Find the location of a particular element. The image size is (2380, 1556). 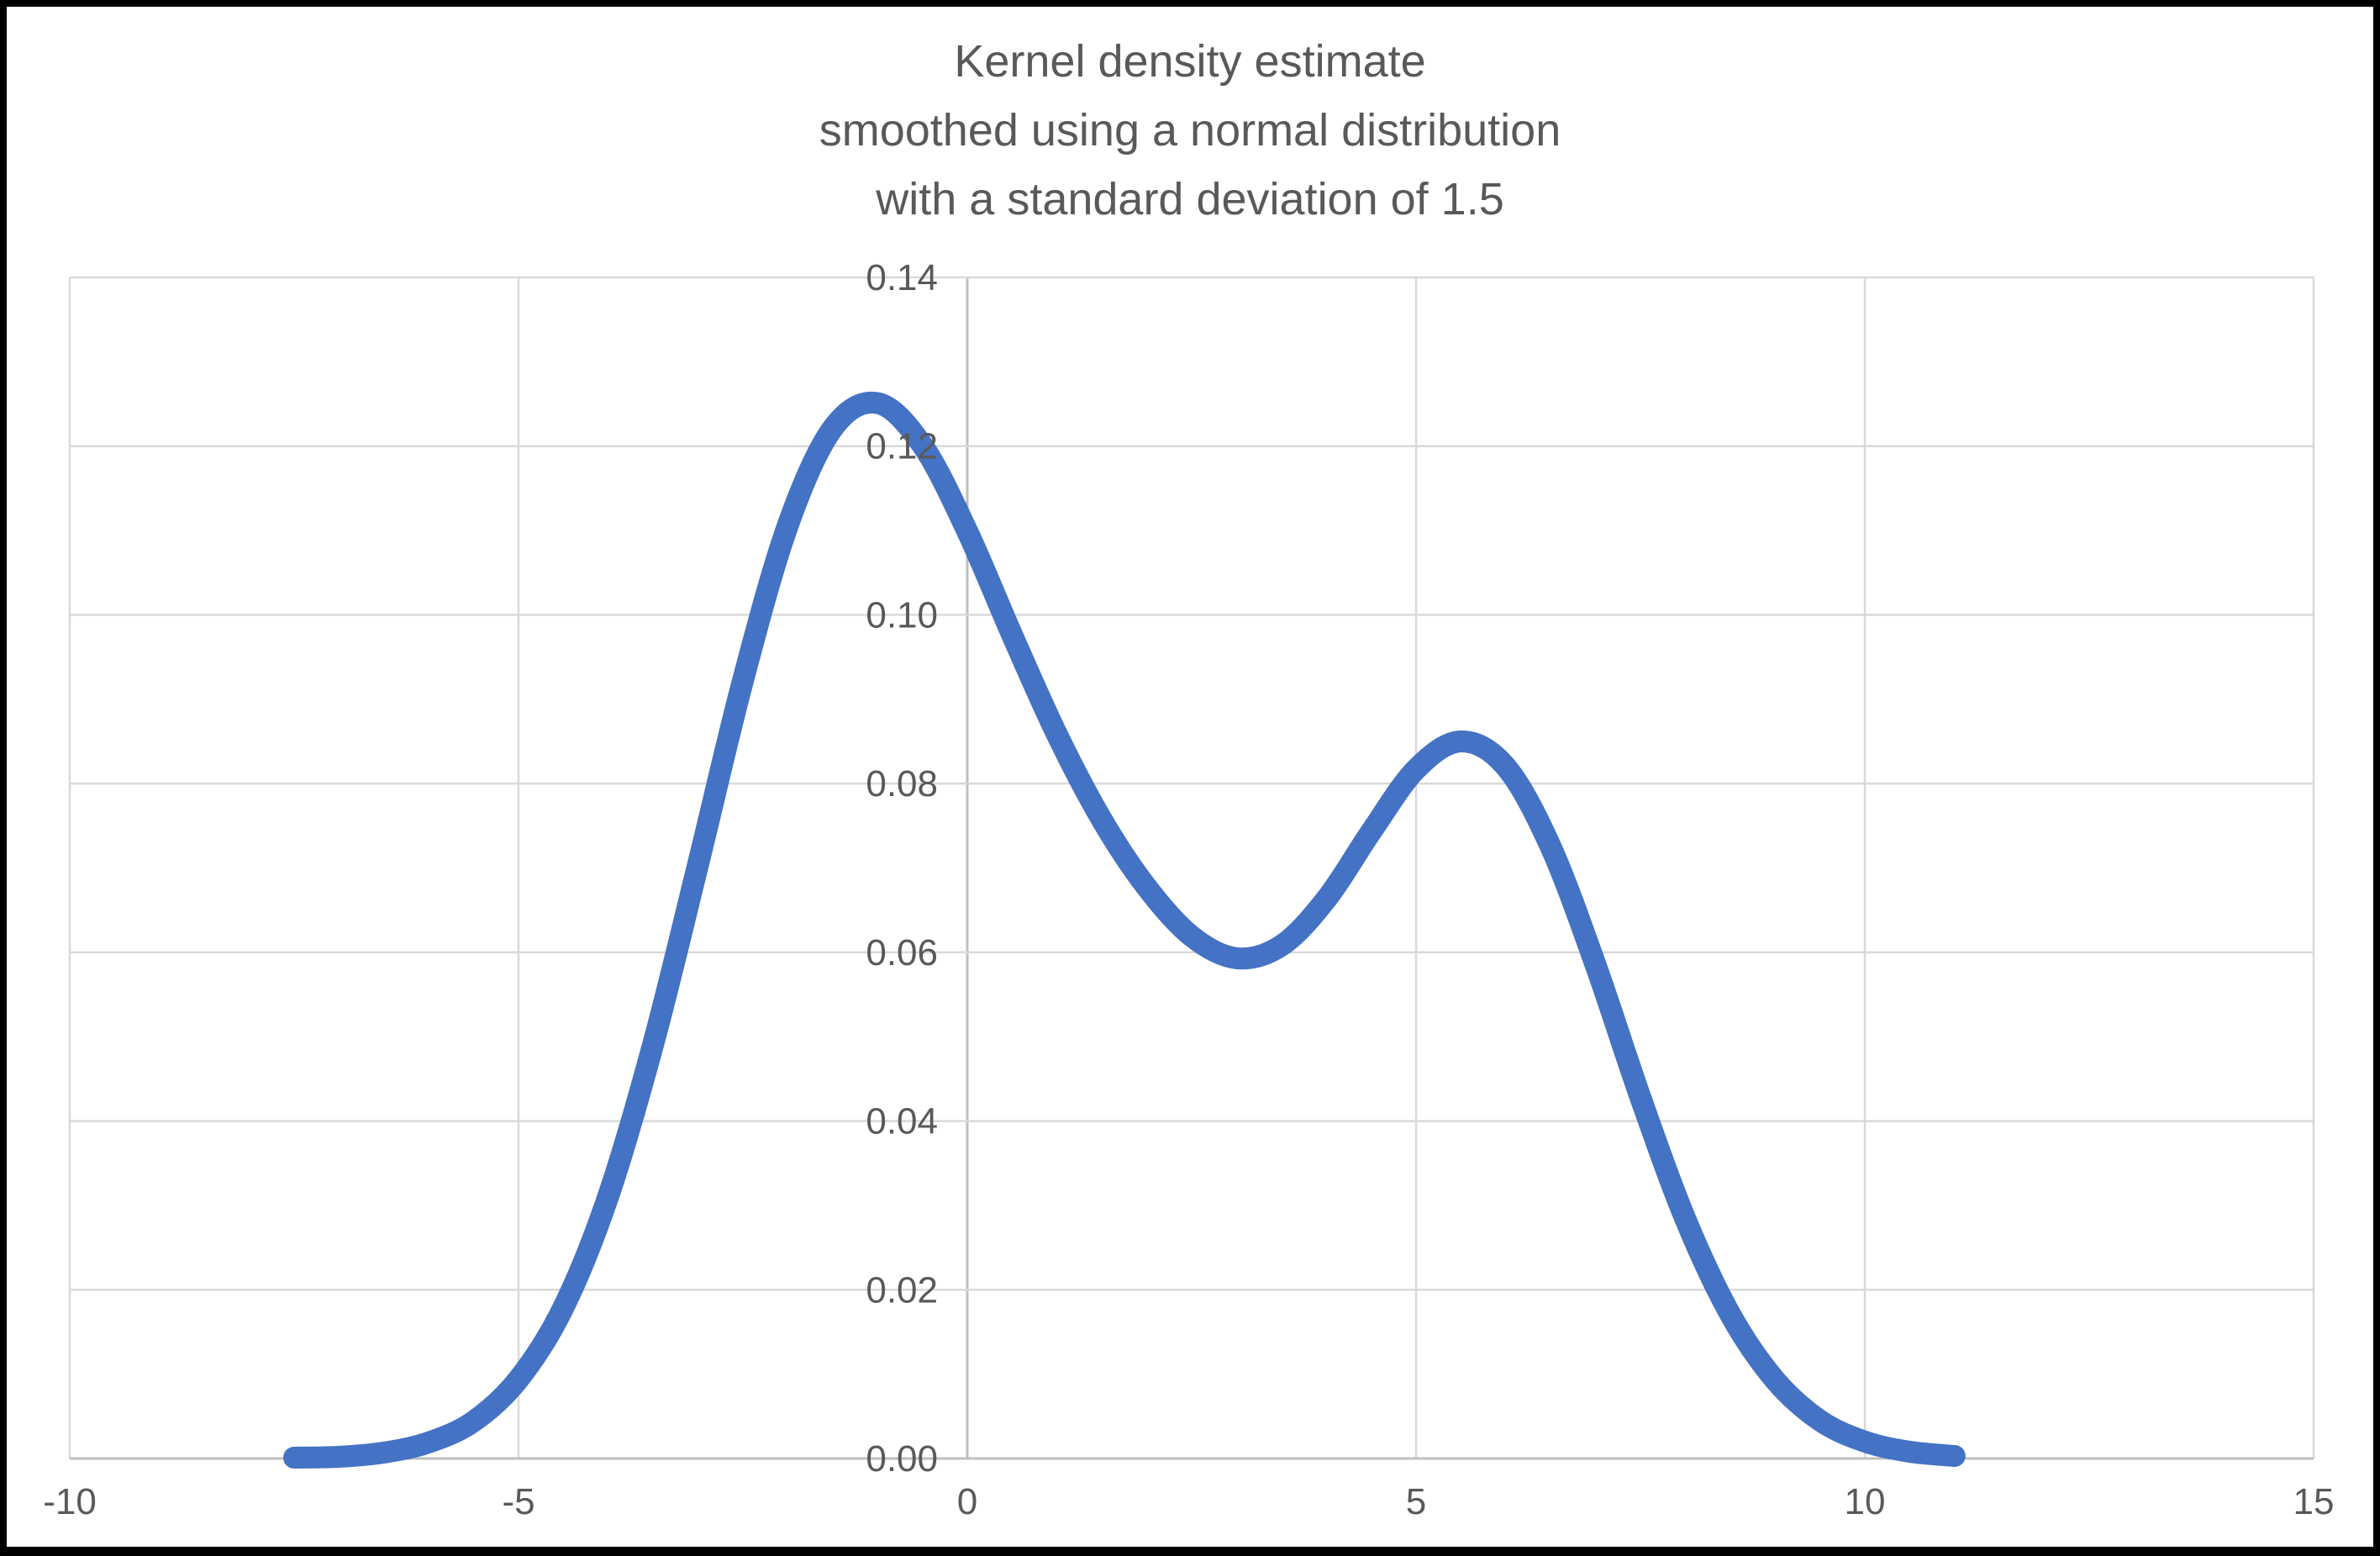

y-tick-label: 0.06 is located at coordinates (902, 952).